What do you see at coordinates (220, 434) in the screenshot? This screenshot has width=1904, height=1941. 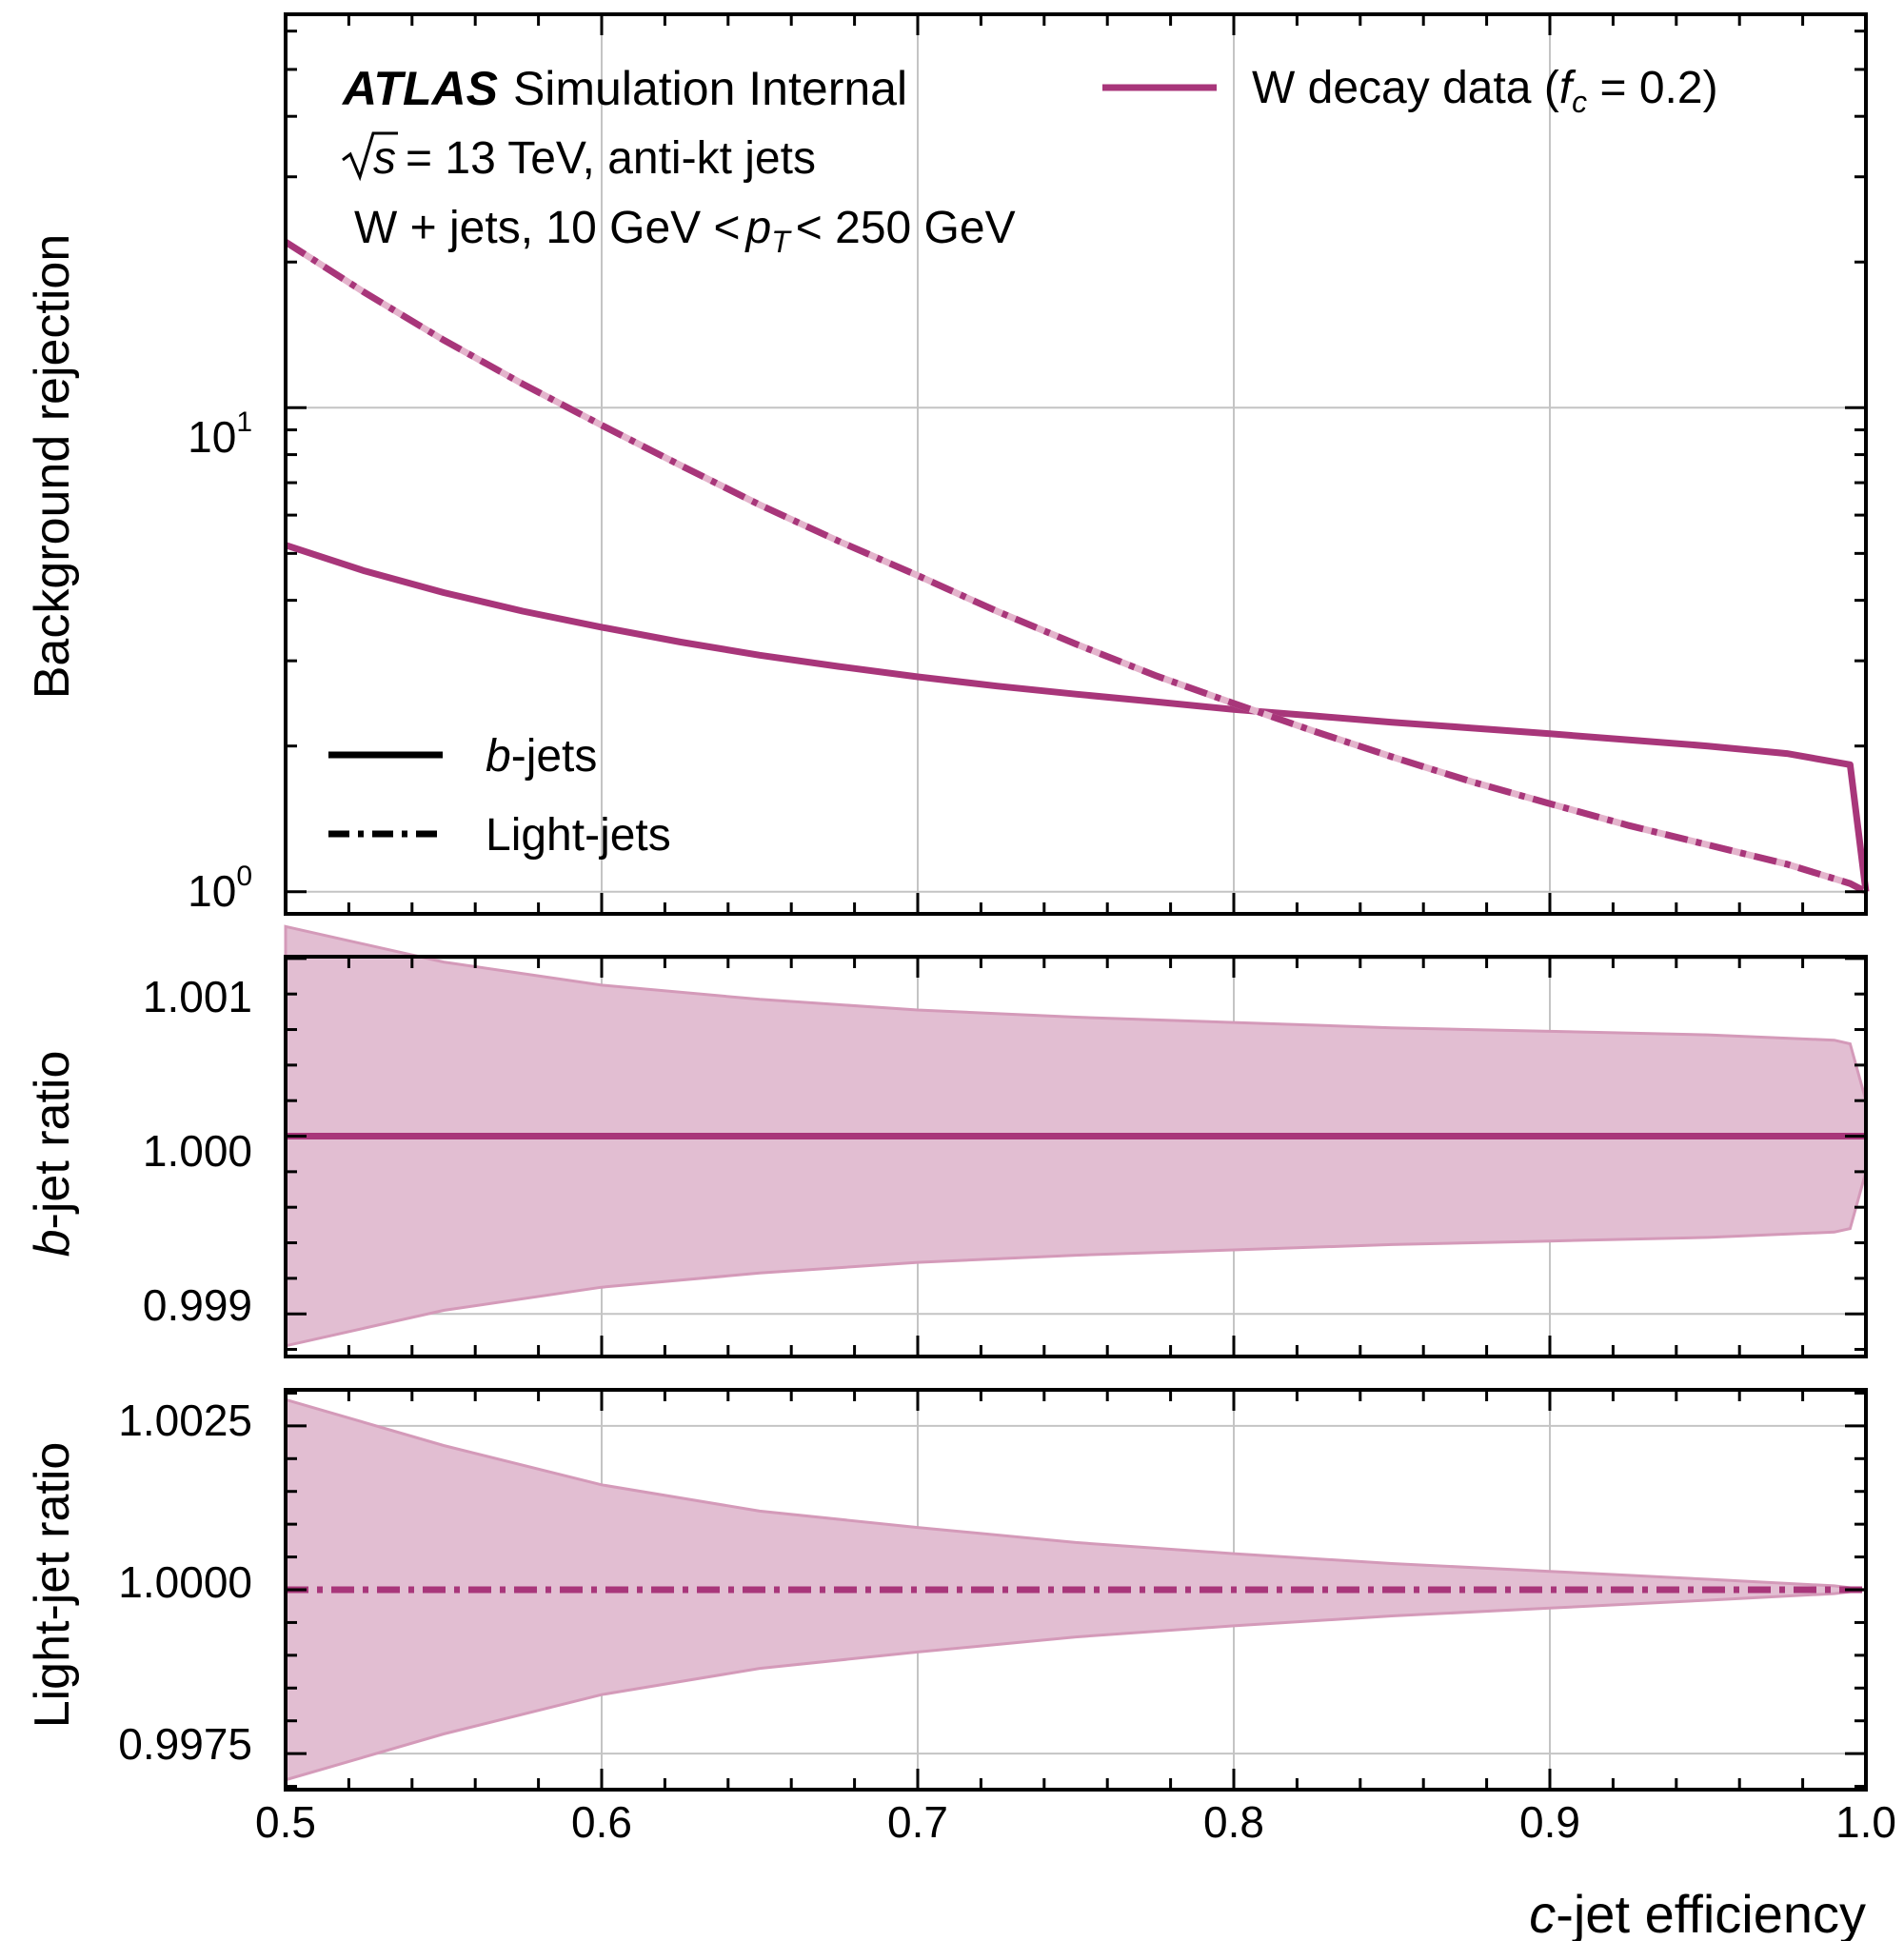 I see `ytick-label-10-1: 10¹` at bounding box center [220, 434].